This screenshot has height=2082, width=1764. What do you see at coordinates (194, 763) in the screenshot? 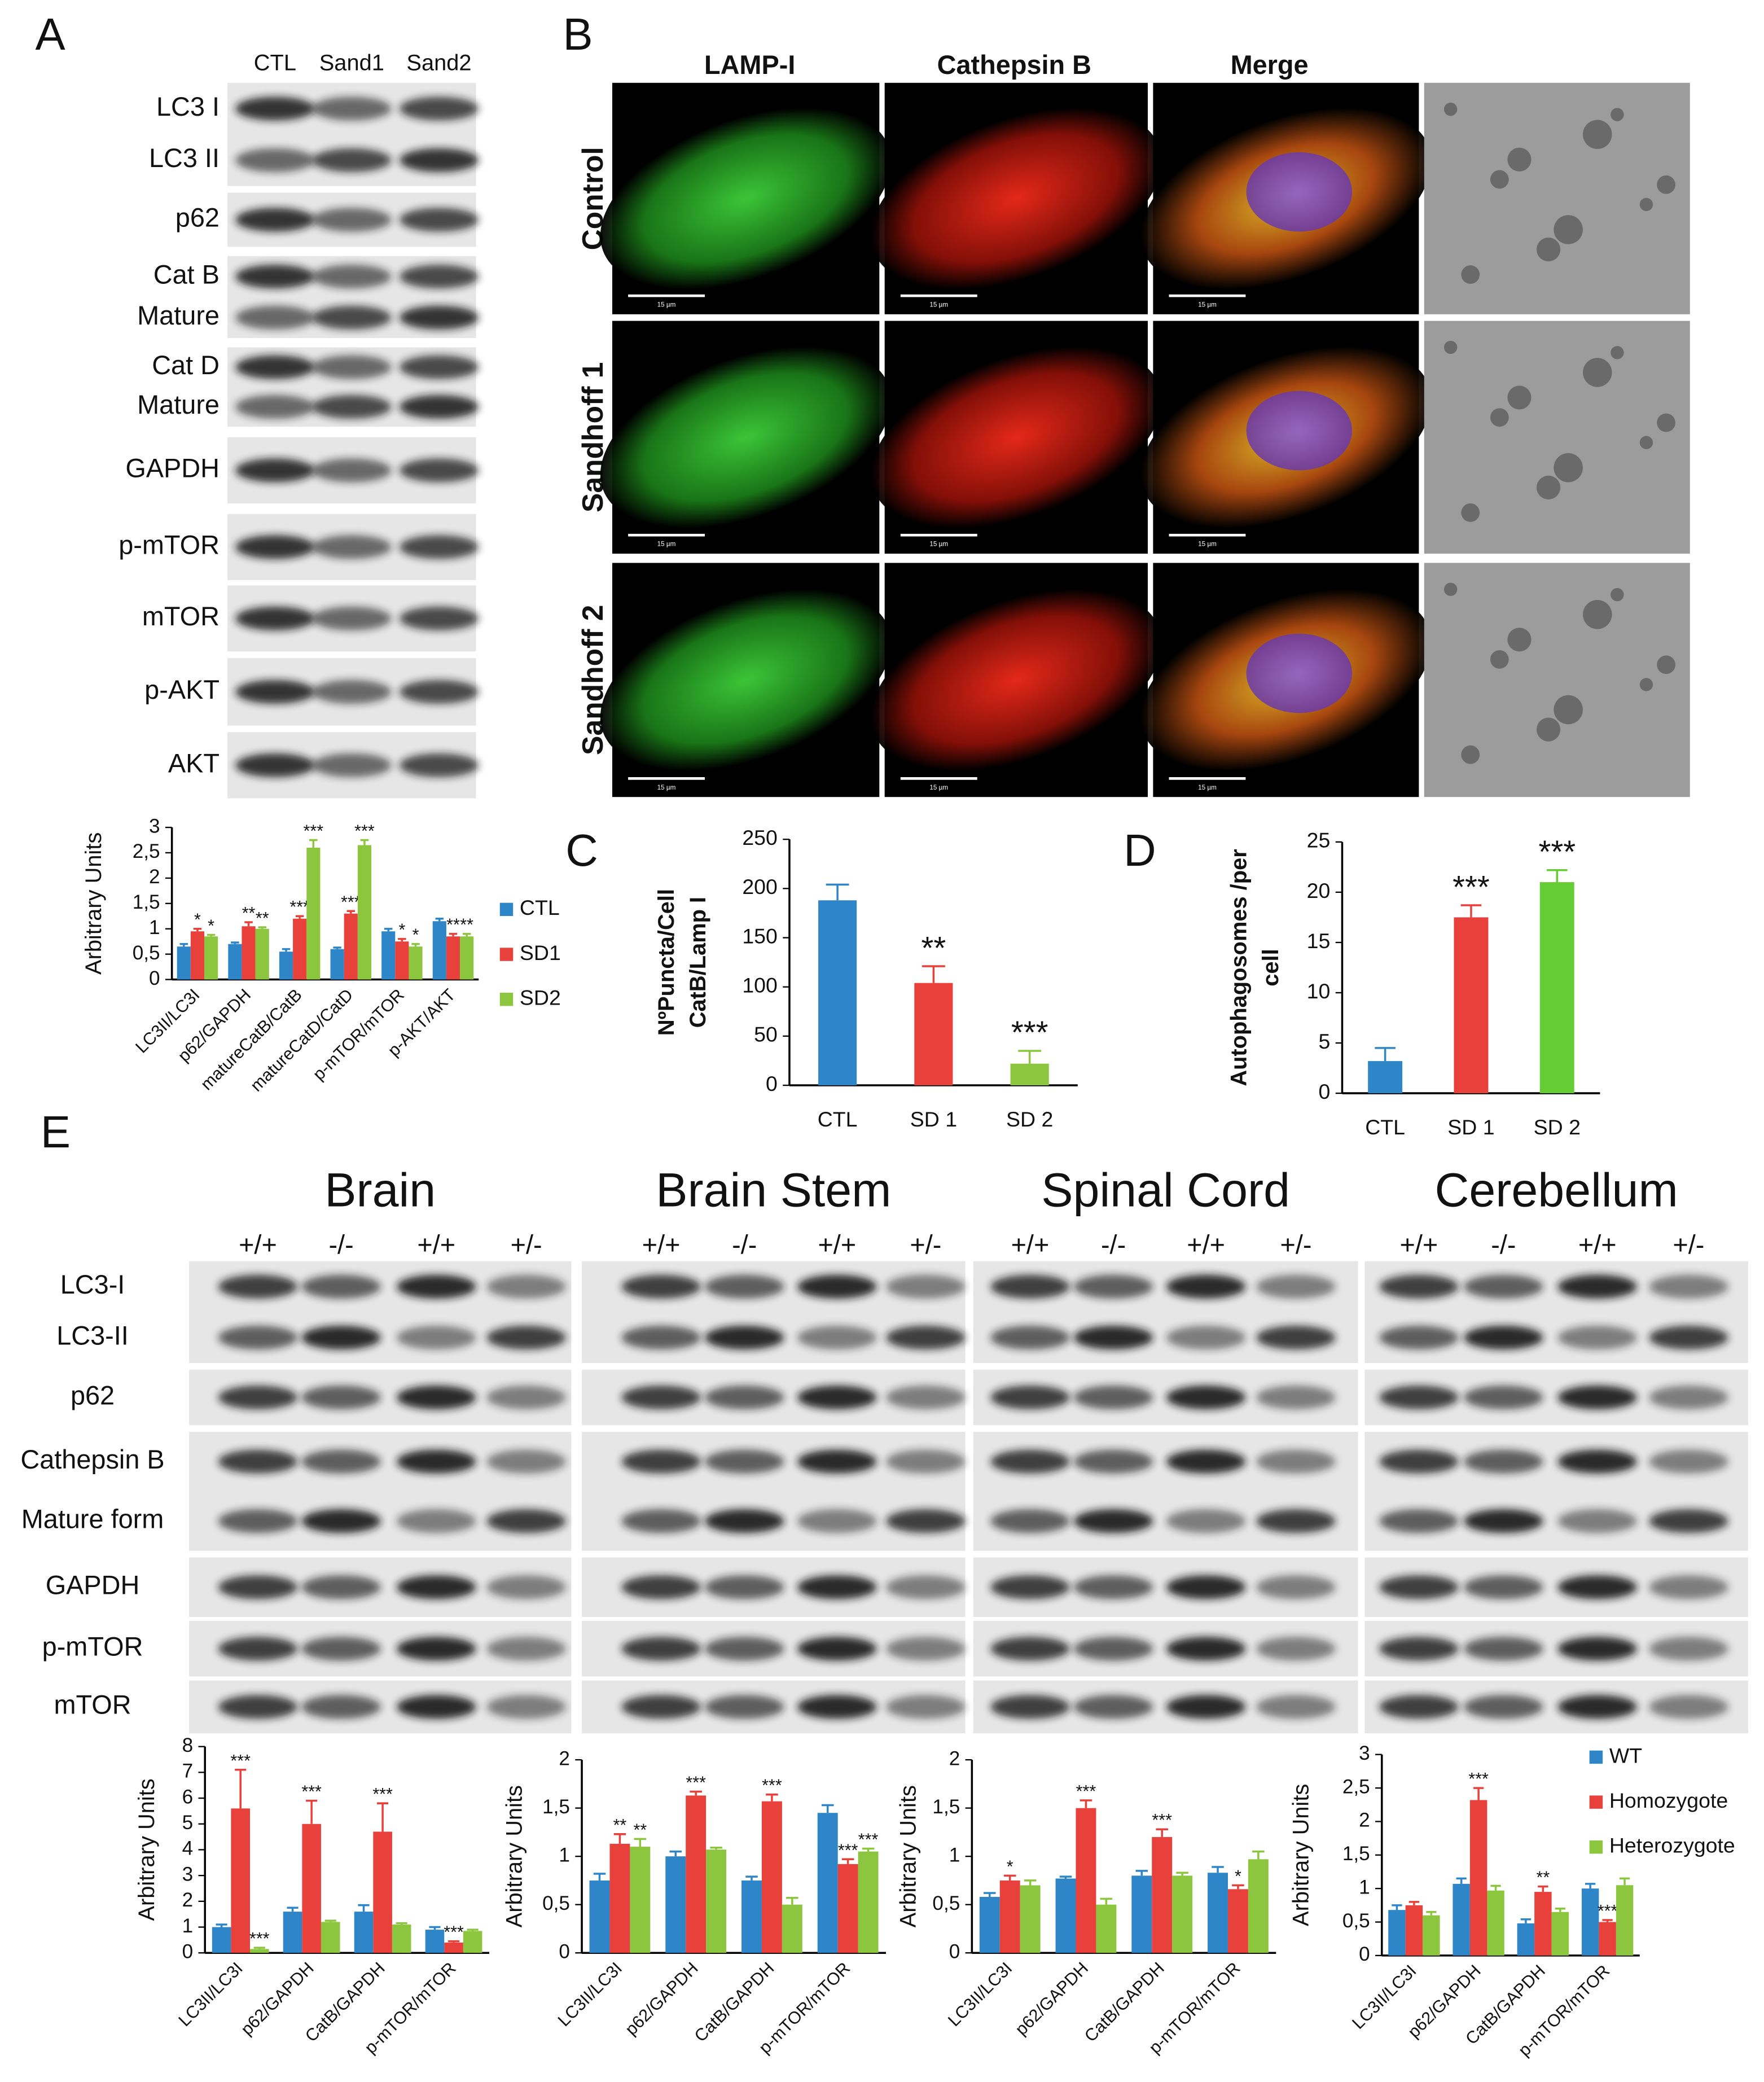
I see `blot-row-label: AKT` at bounding box center [194, 763].